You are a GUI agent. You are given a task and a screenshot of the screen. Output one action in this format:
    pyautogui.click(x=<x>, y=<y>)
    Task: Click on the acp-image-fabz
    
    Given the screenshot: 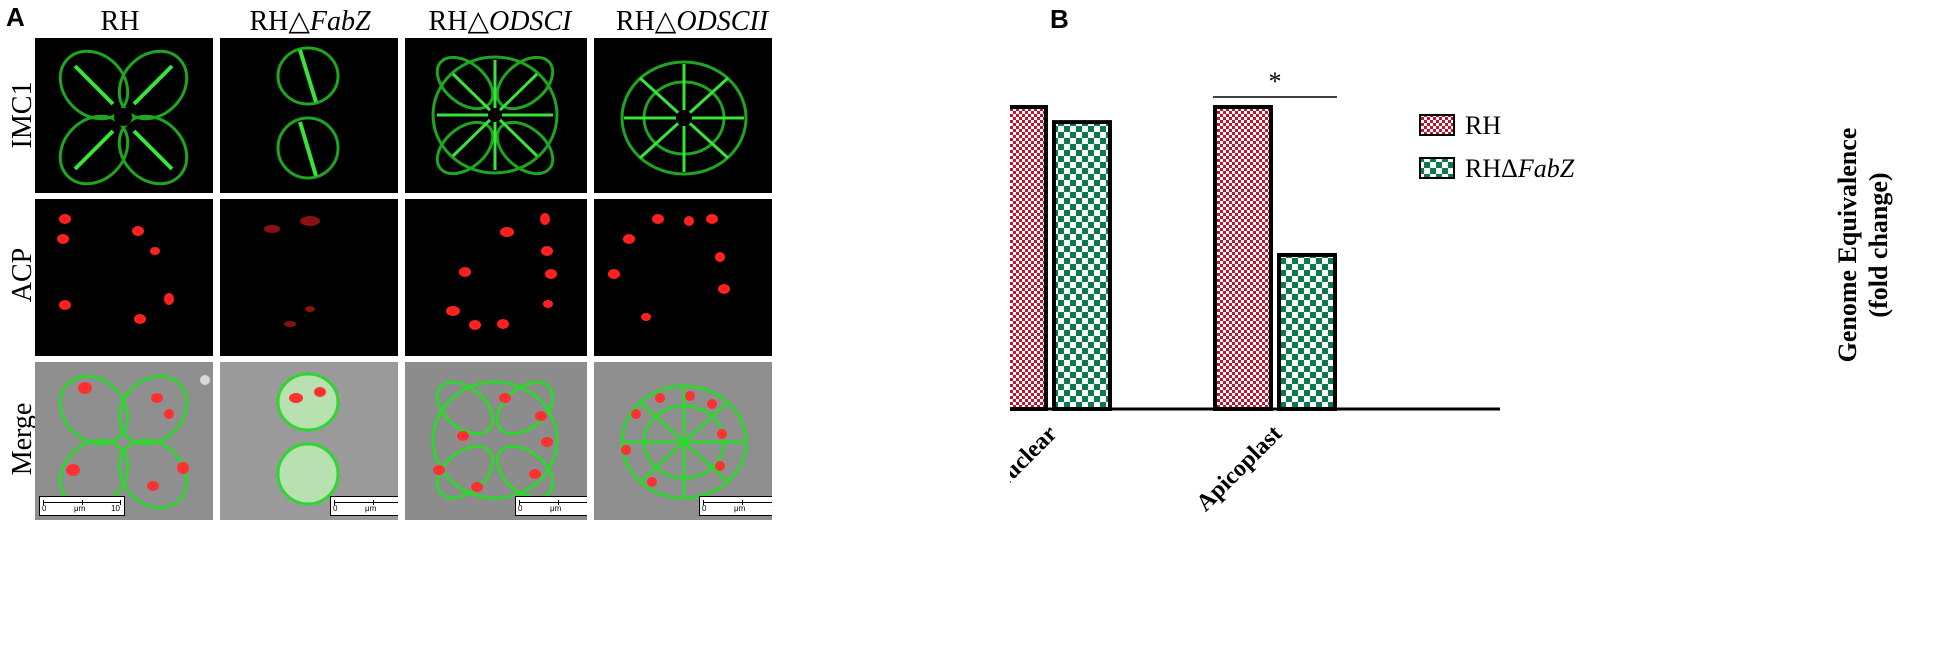 What is the action you would take?
    pyautogui.click(x=309, y=277)
    